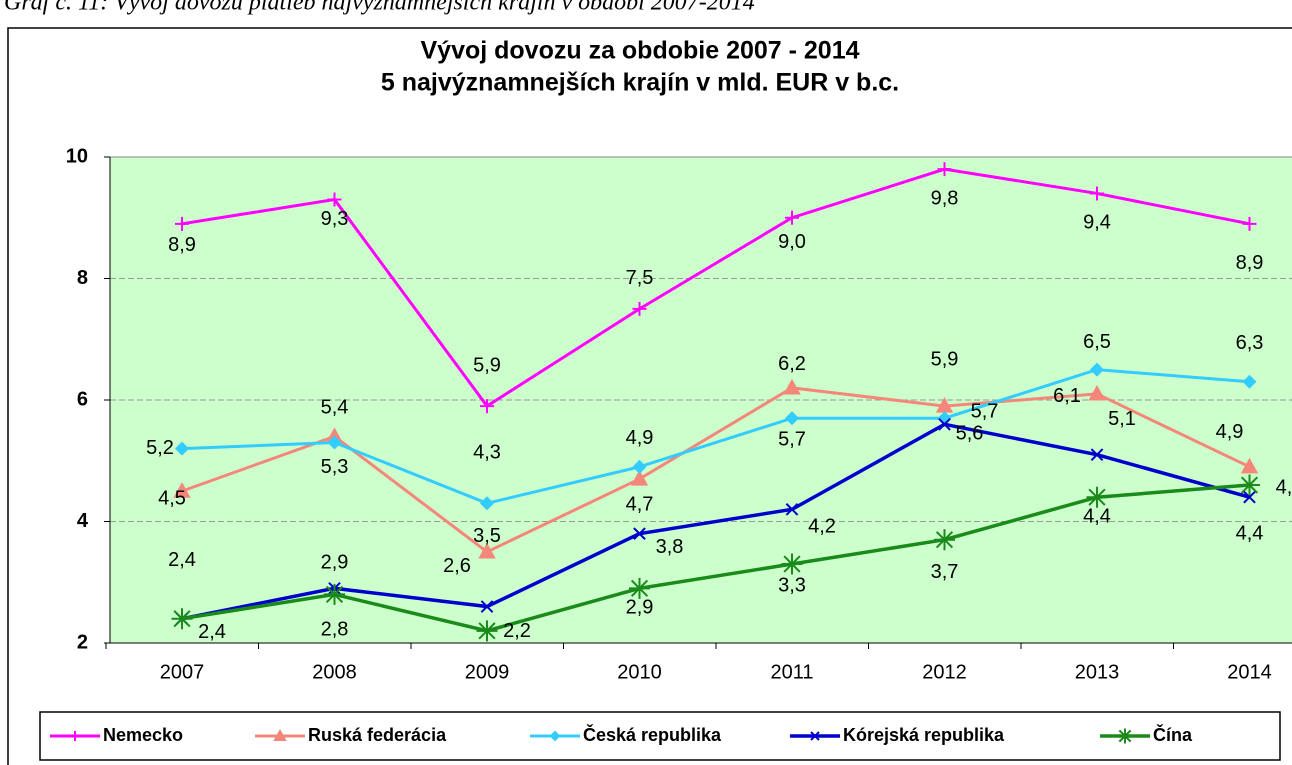  Describe the element at coordinates (335, 630) in the screenshot. I see `data-label: 2,8` at that location.